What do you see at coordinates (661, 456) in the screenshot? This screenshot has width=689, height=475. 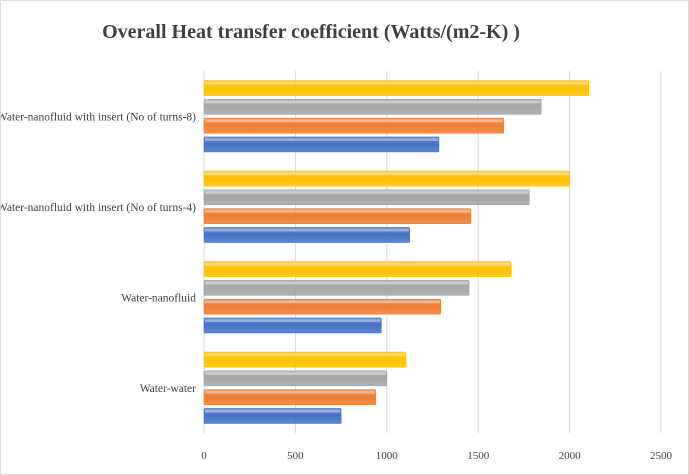 I see `x-tick-label: 2500` at bounding box center [661, 456].